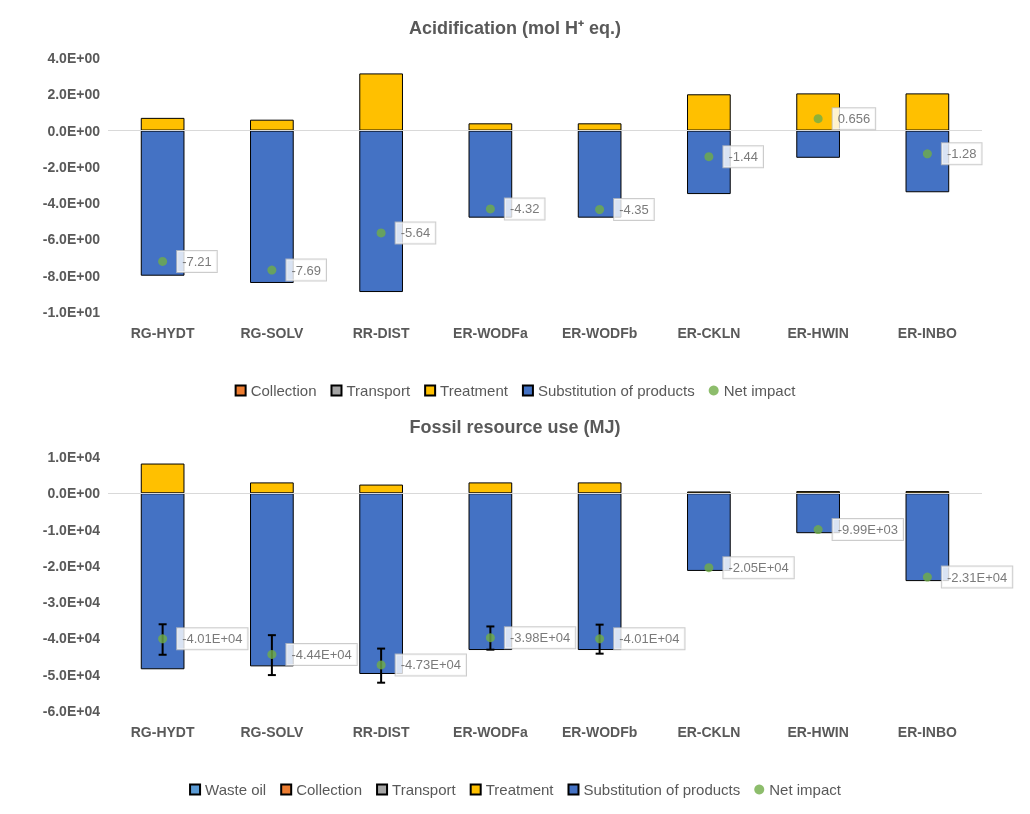 The image size is (1030, 814). I want to click on y-tick-label: 1.0E+04, so click(74, 457).